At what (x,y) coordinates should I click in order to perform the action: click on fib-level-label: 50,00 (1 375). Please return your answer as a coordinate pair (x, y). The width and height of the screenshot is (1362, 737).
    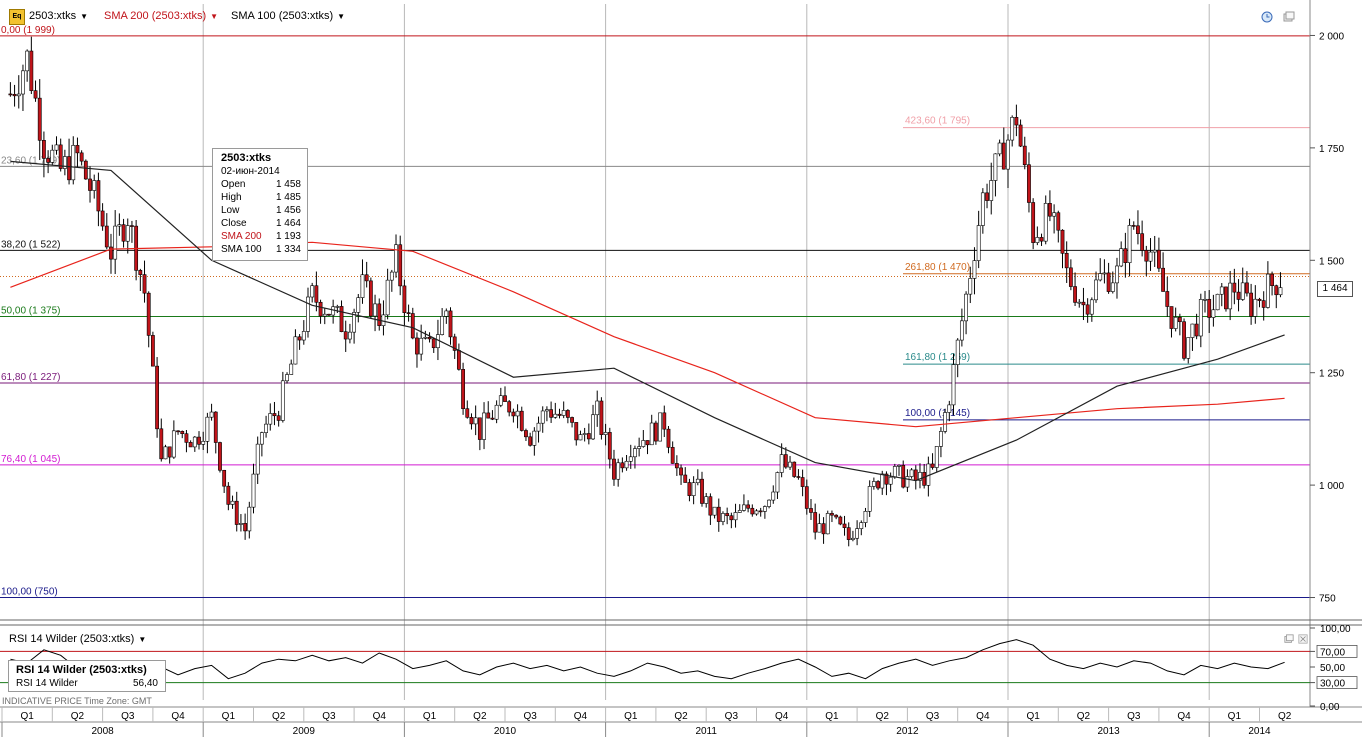
    Looking at the image, I should click on (31, 310).